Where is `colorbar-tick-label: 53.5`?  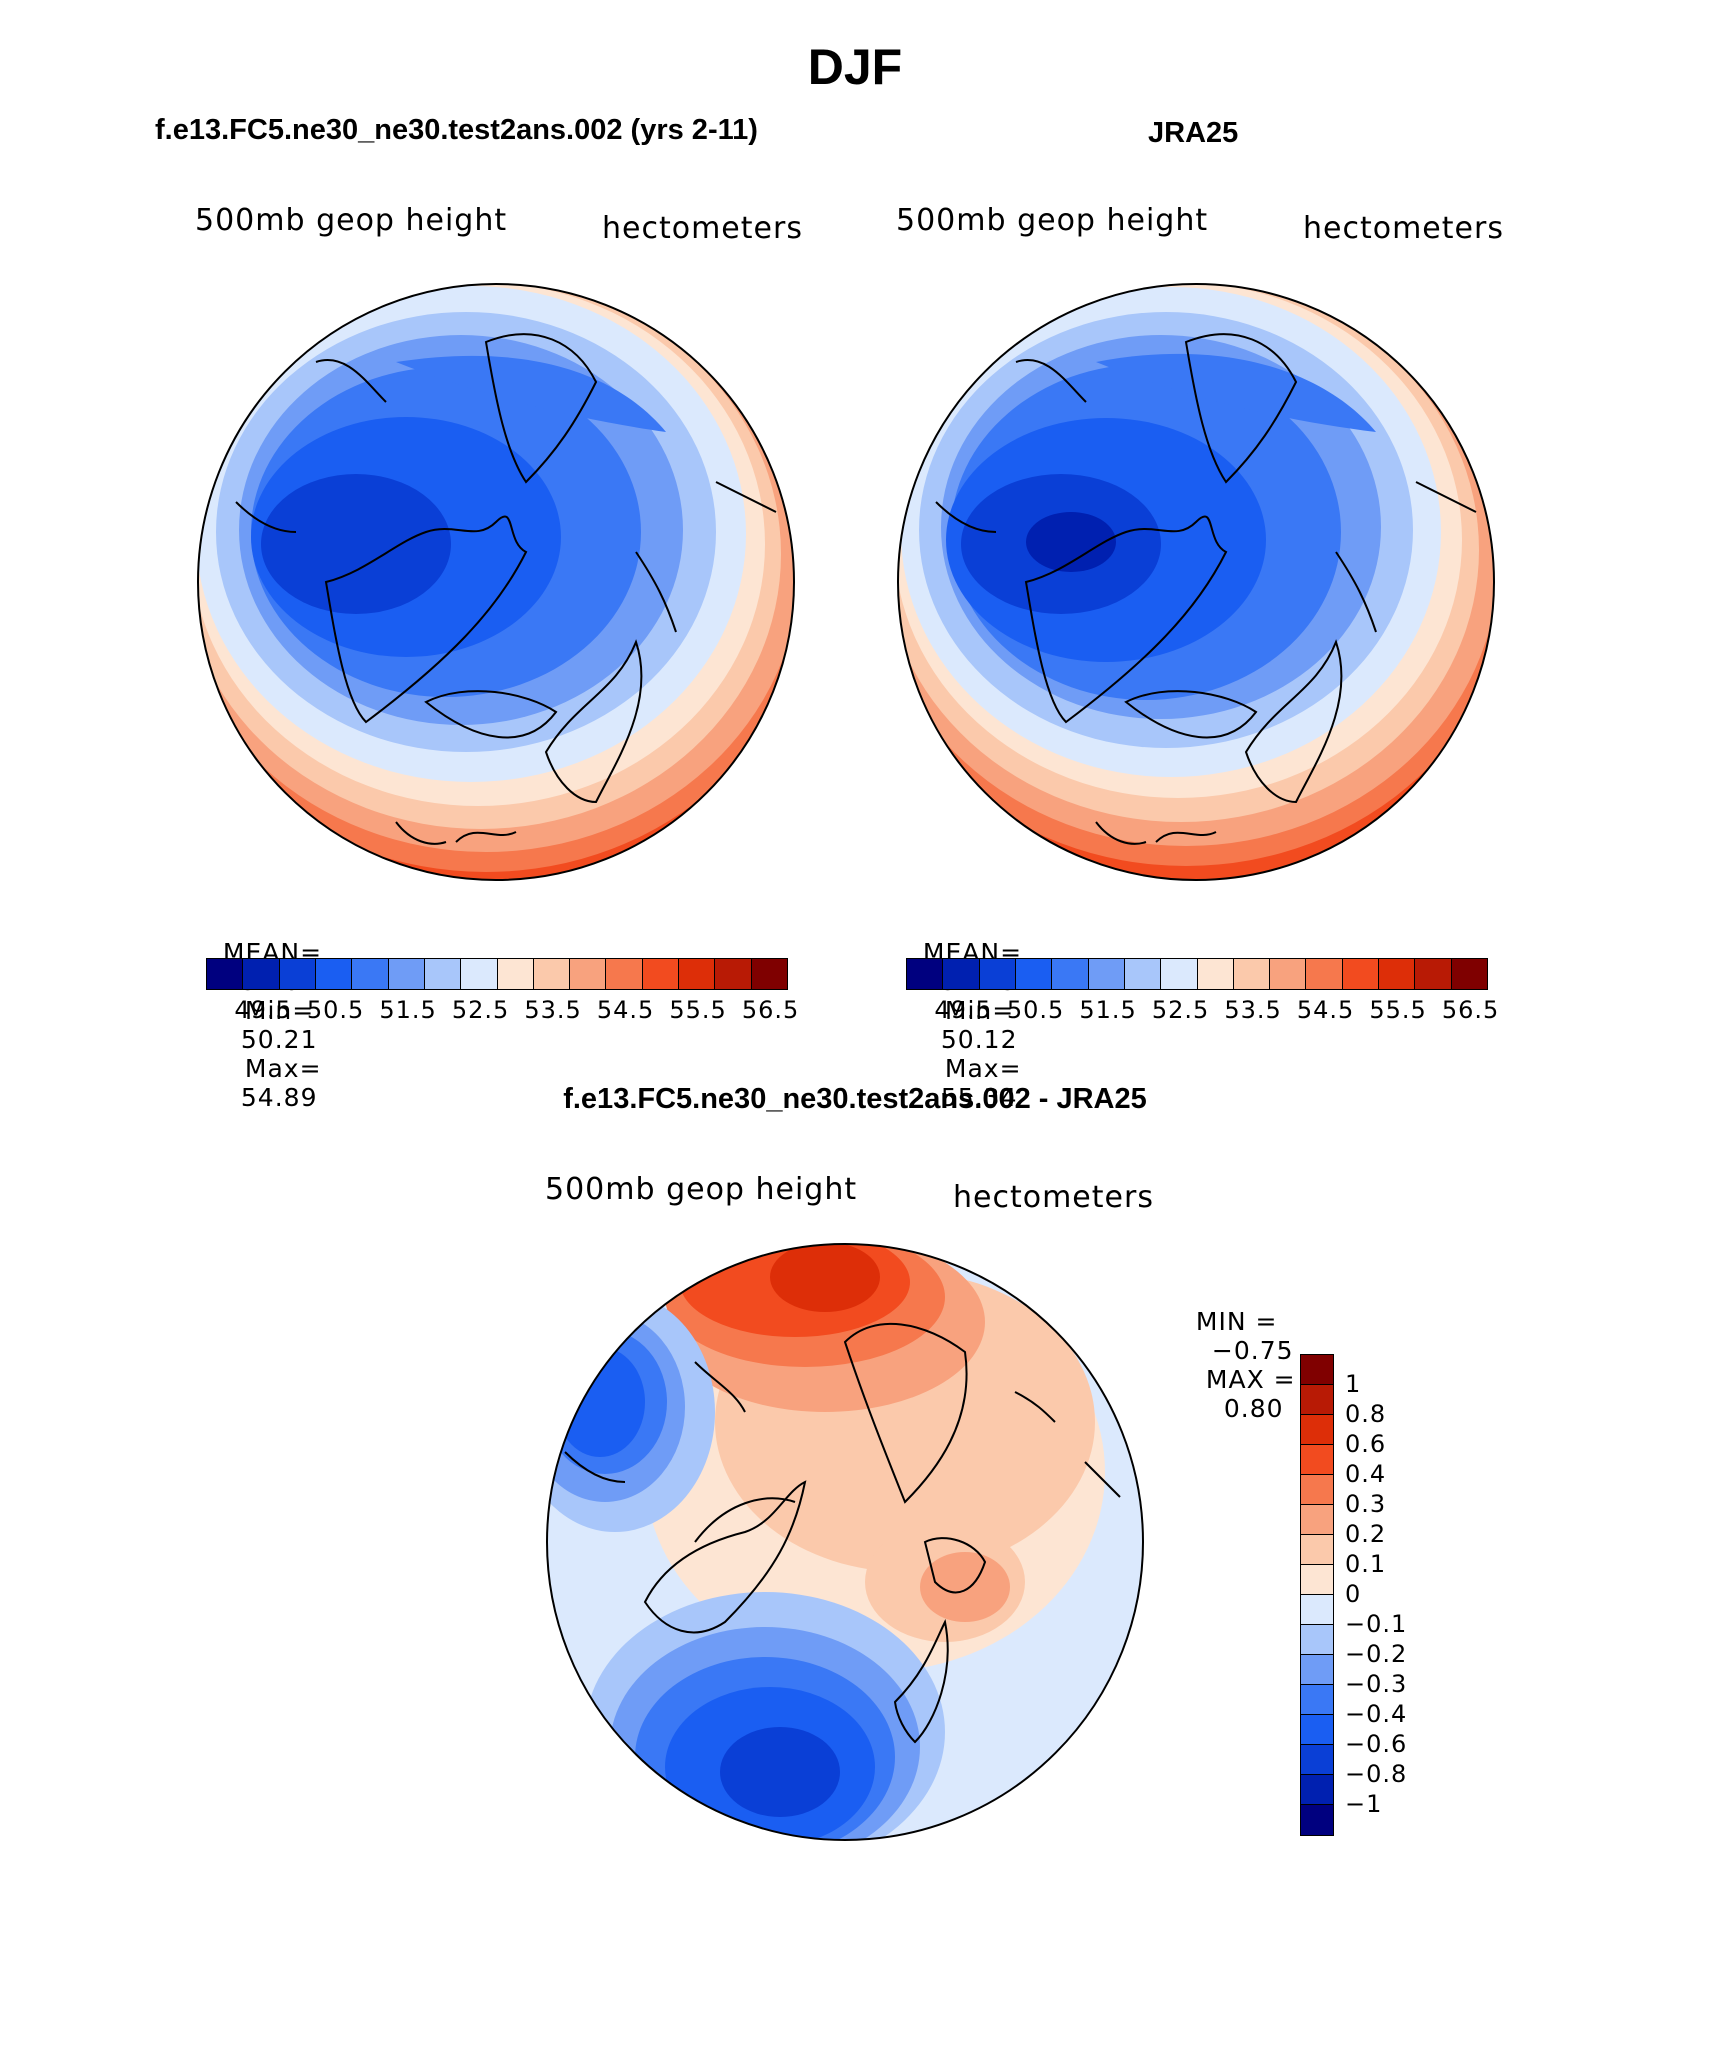
colorbar-tick-label: 53.5 is located at coordinates (1253, 1010).